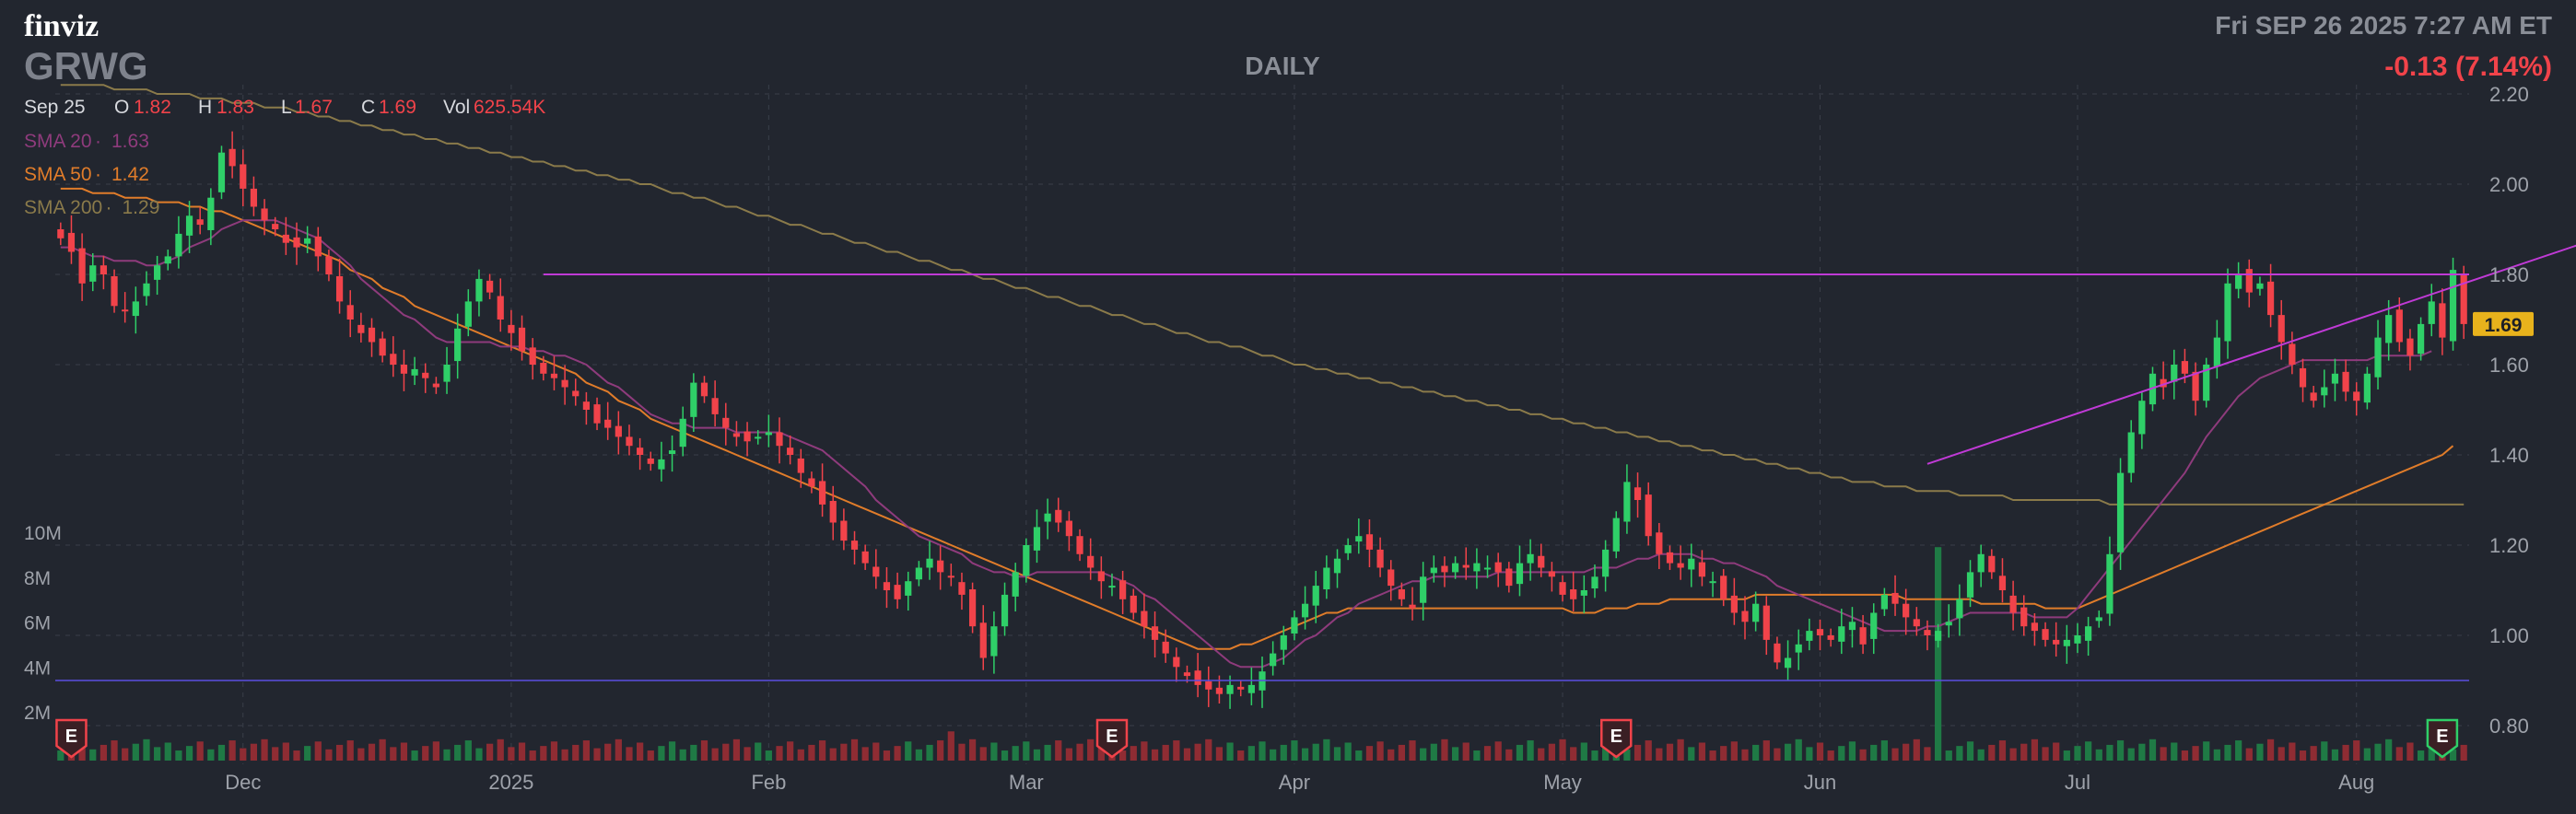  What do you see at coordinates (130, 141) in the screenshot?
I see `legend-value: 1.63` at bounding box center [130, 141].